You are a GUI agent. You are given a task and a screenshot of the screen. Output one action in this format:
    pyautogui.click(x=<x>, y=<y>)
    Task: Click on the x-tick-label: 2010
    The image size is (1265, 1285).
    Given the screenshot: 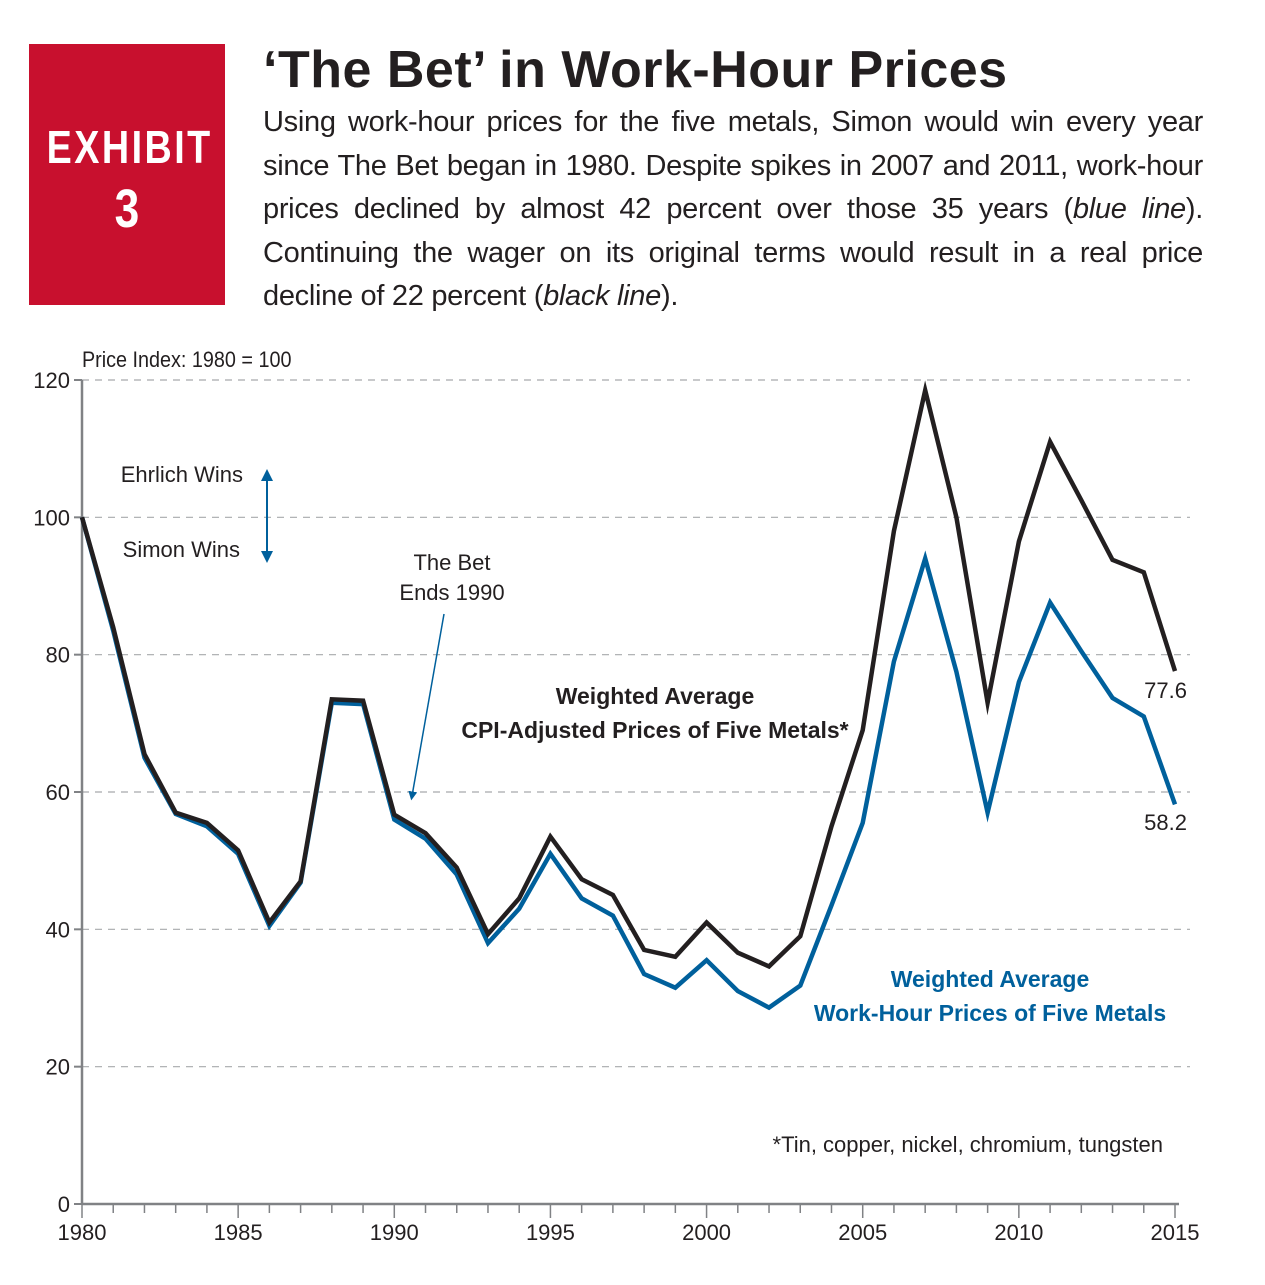 What is the action you would take?
    pyautogui.click(x=1018, y=1232)
    